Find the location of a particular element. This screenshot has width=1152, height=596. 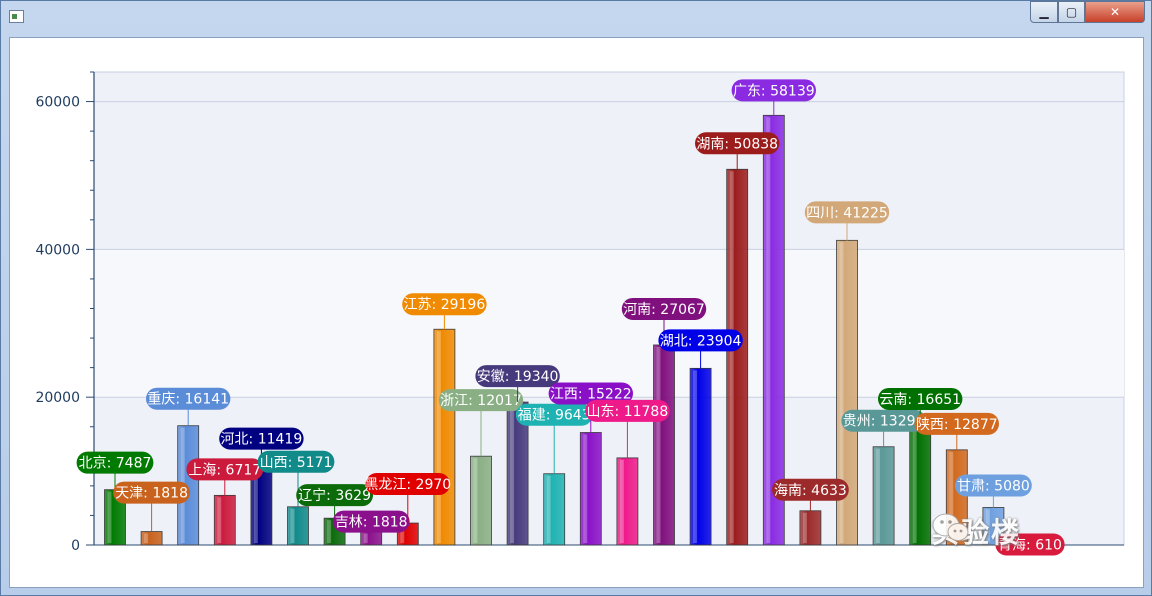

data-label: 贵州: 13294 is located at coordinates (884, 422).